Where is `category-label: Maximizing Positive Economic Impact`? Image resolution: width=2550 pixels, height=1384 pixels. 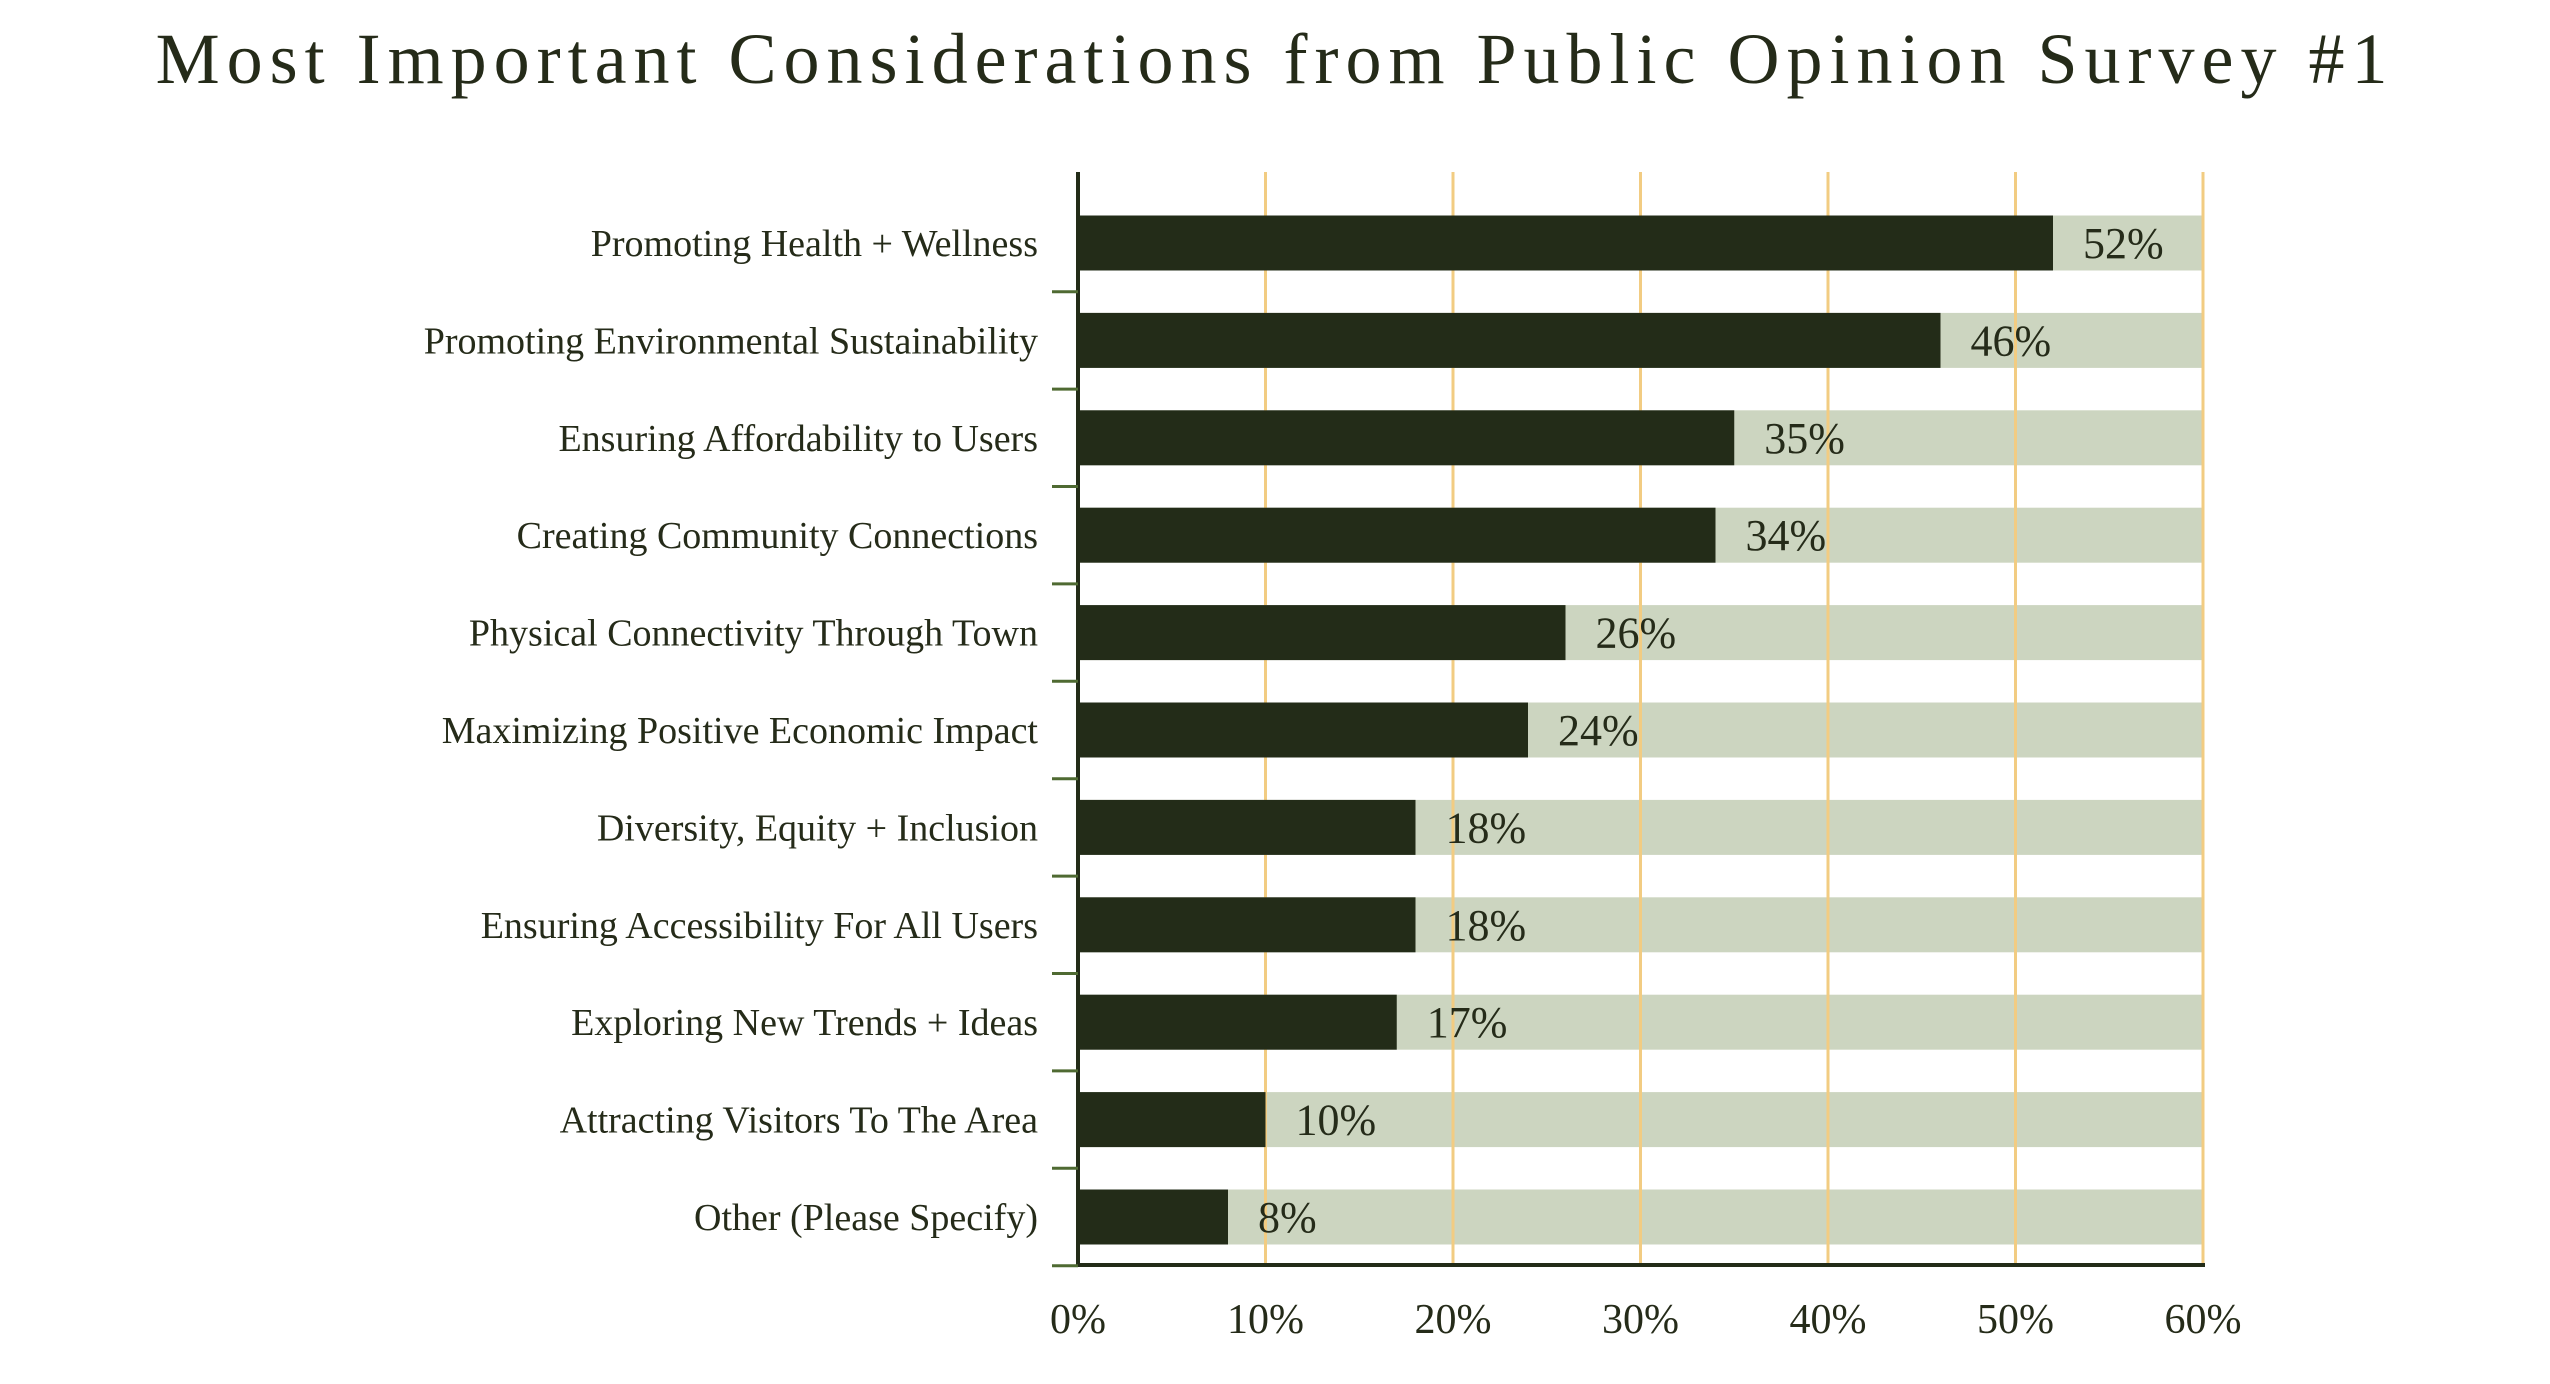 category-label: Maximizing Positive Economic Impact is located at coordinates (740, 731).